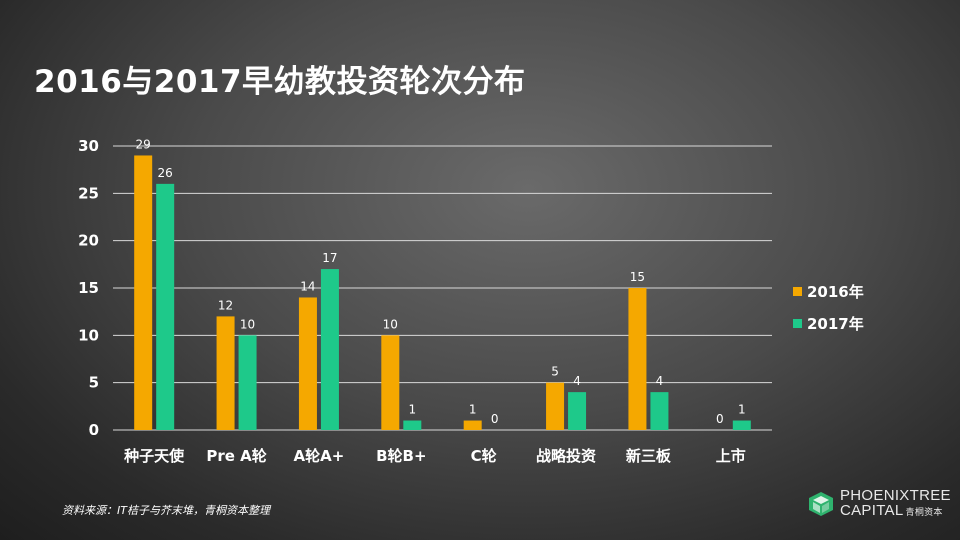  Describe the element at coordinates (88, 335) in the screenshot. I see `y-tick-label: 10` at that location.